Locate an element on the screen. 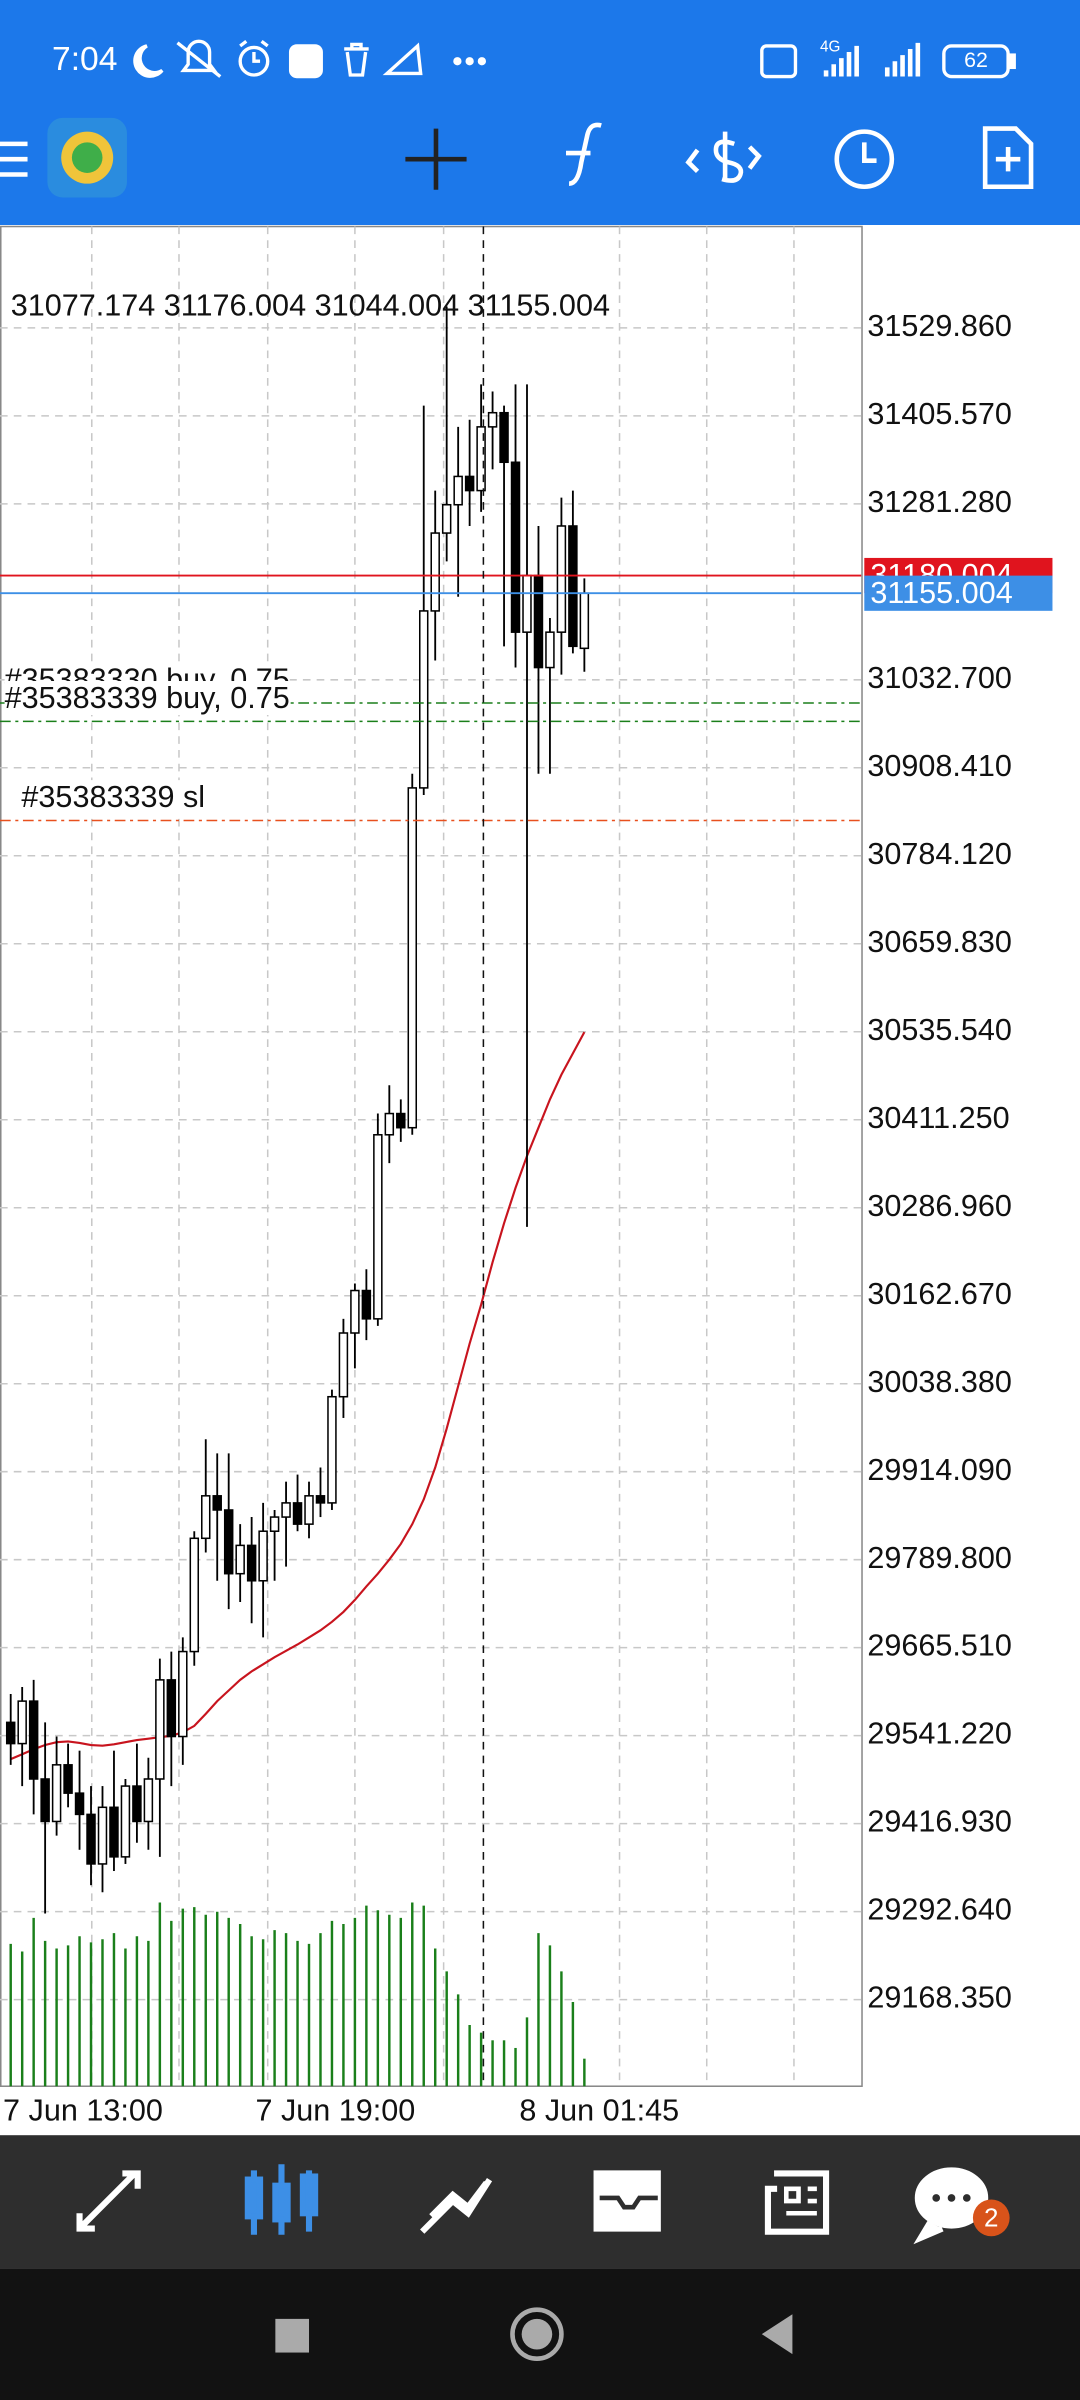  y-tick-label: 30162.670 is located at coordinates (939, 1294).